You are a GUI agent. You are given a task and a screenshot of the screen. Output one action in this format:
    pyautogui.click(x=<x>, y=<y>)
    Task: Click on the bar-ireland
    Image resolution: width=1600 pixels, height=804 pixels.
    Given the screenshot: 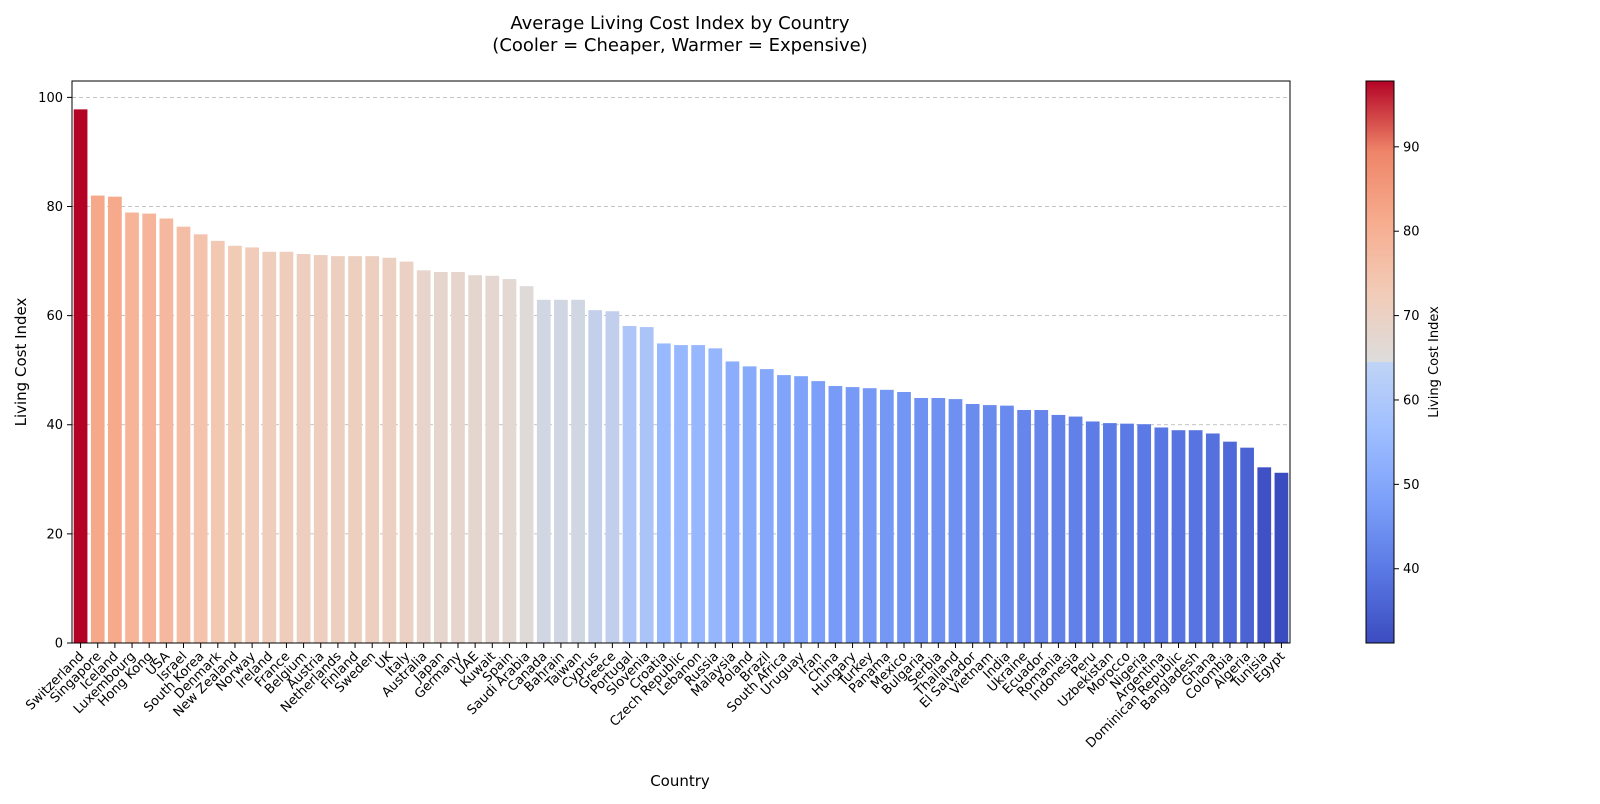 What is the action you would take?
    pyautogui.click(x=269, y=447)
    